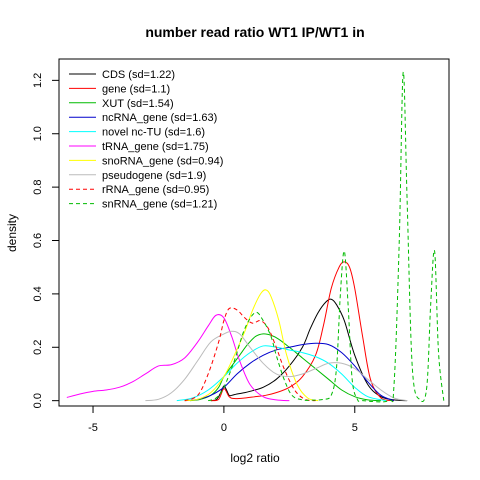  I want to click on y-tick-label: 1.0, so click(38, 133).